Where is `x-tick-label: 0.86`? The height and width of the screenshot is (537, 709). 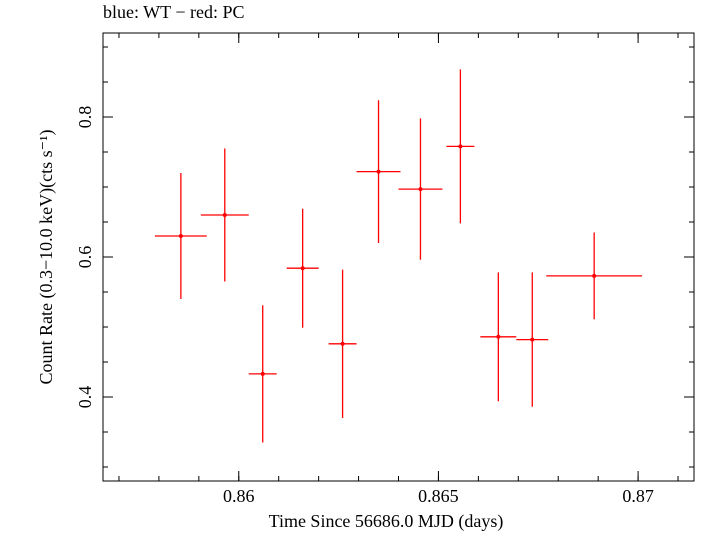 x-tick-label: 0.86 is located at coordinates (239, 496).